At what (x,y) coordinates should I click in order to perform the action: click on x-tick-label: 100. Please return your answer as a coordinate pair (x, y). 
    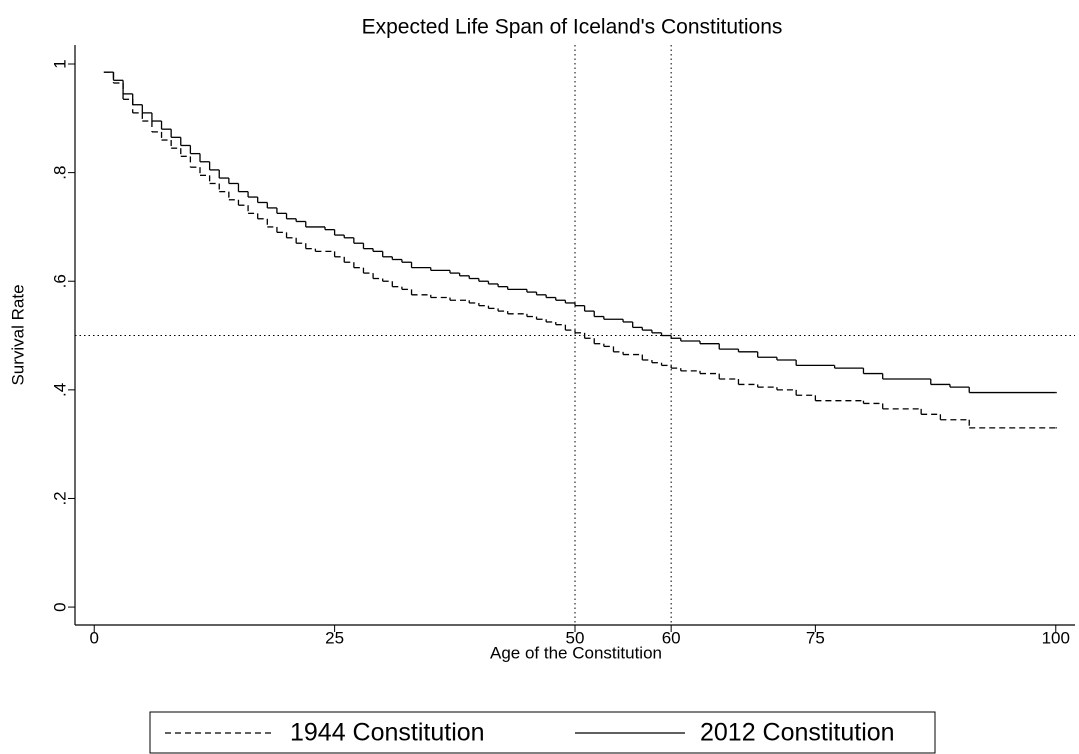
    Looking at the image, I should click on (1056, 637).